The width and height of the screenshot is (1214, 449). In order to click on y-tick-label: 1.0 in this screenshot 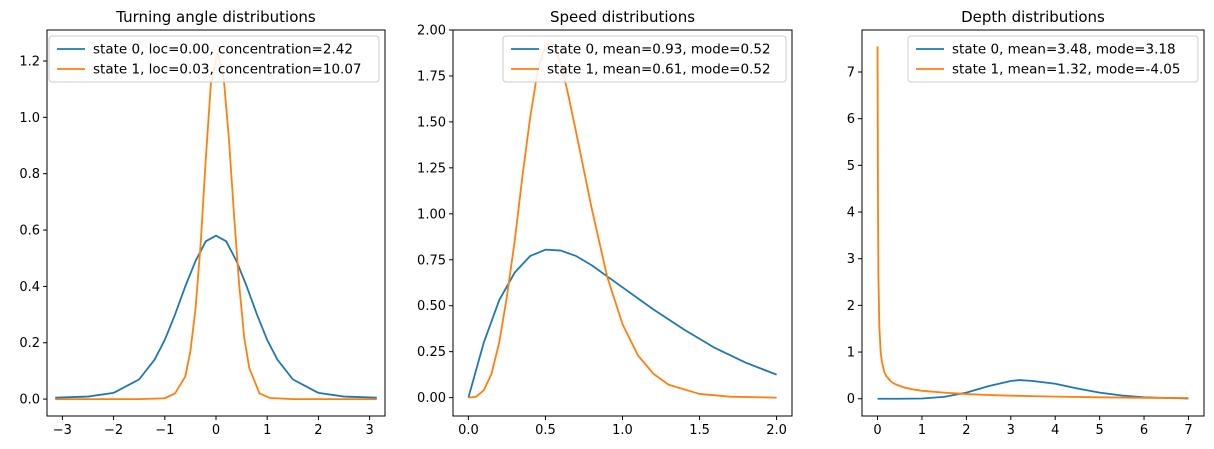, I will do `click(29, 118)`.